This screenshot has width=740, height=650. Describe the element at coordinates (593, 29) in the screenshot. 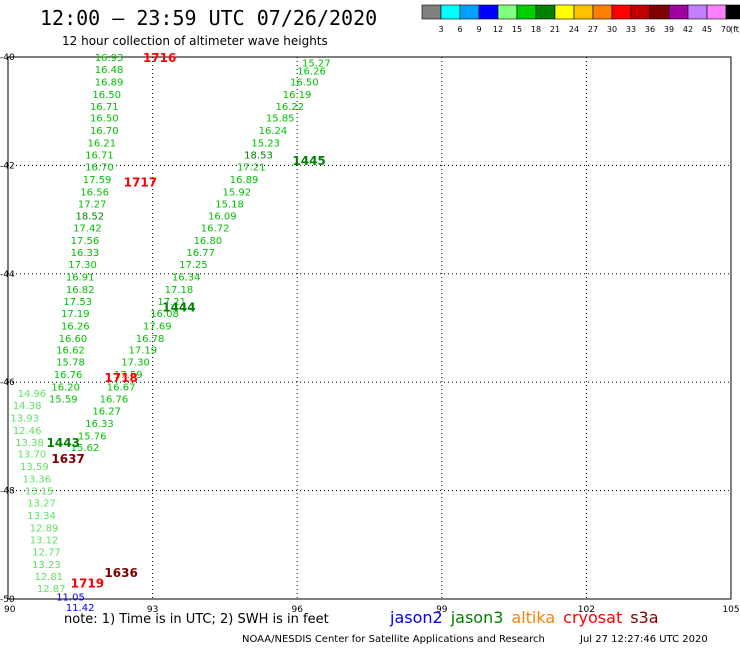

I see `colorbar-tick-label: 27` at that location.